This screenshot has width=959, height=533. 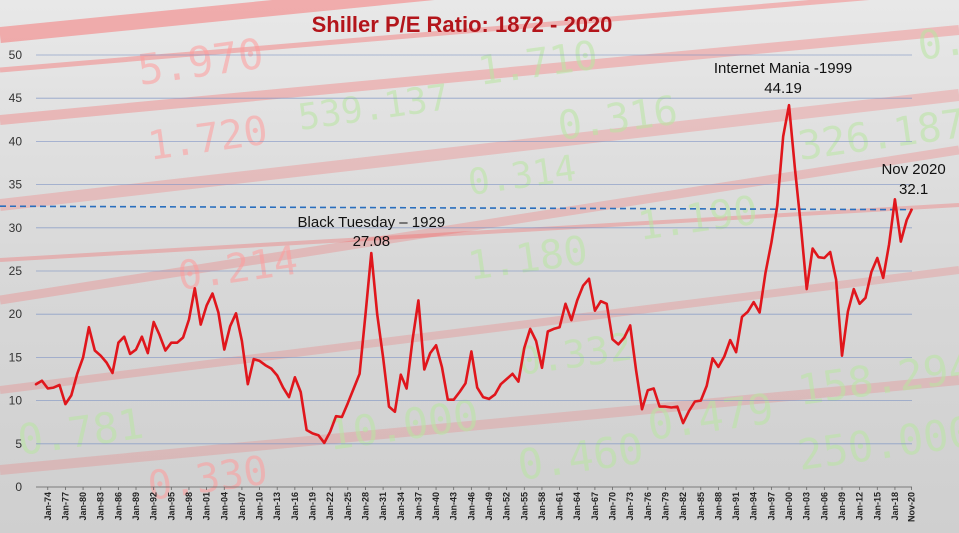 I want to click on x-tick-label: Jan-73, so click(x=630, y=506).